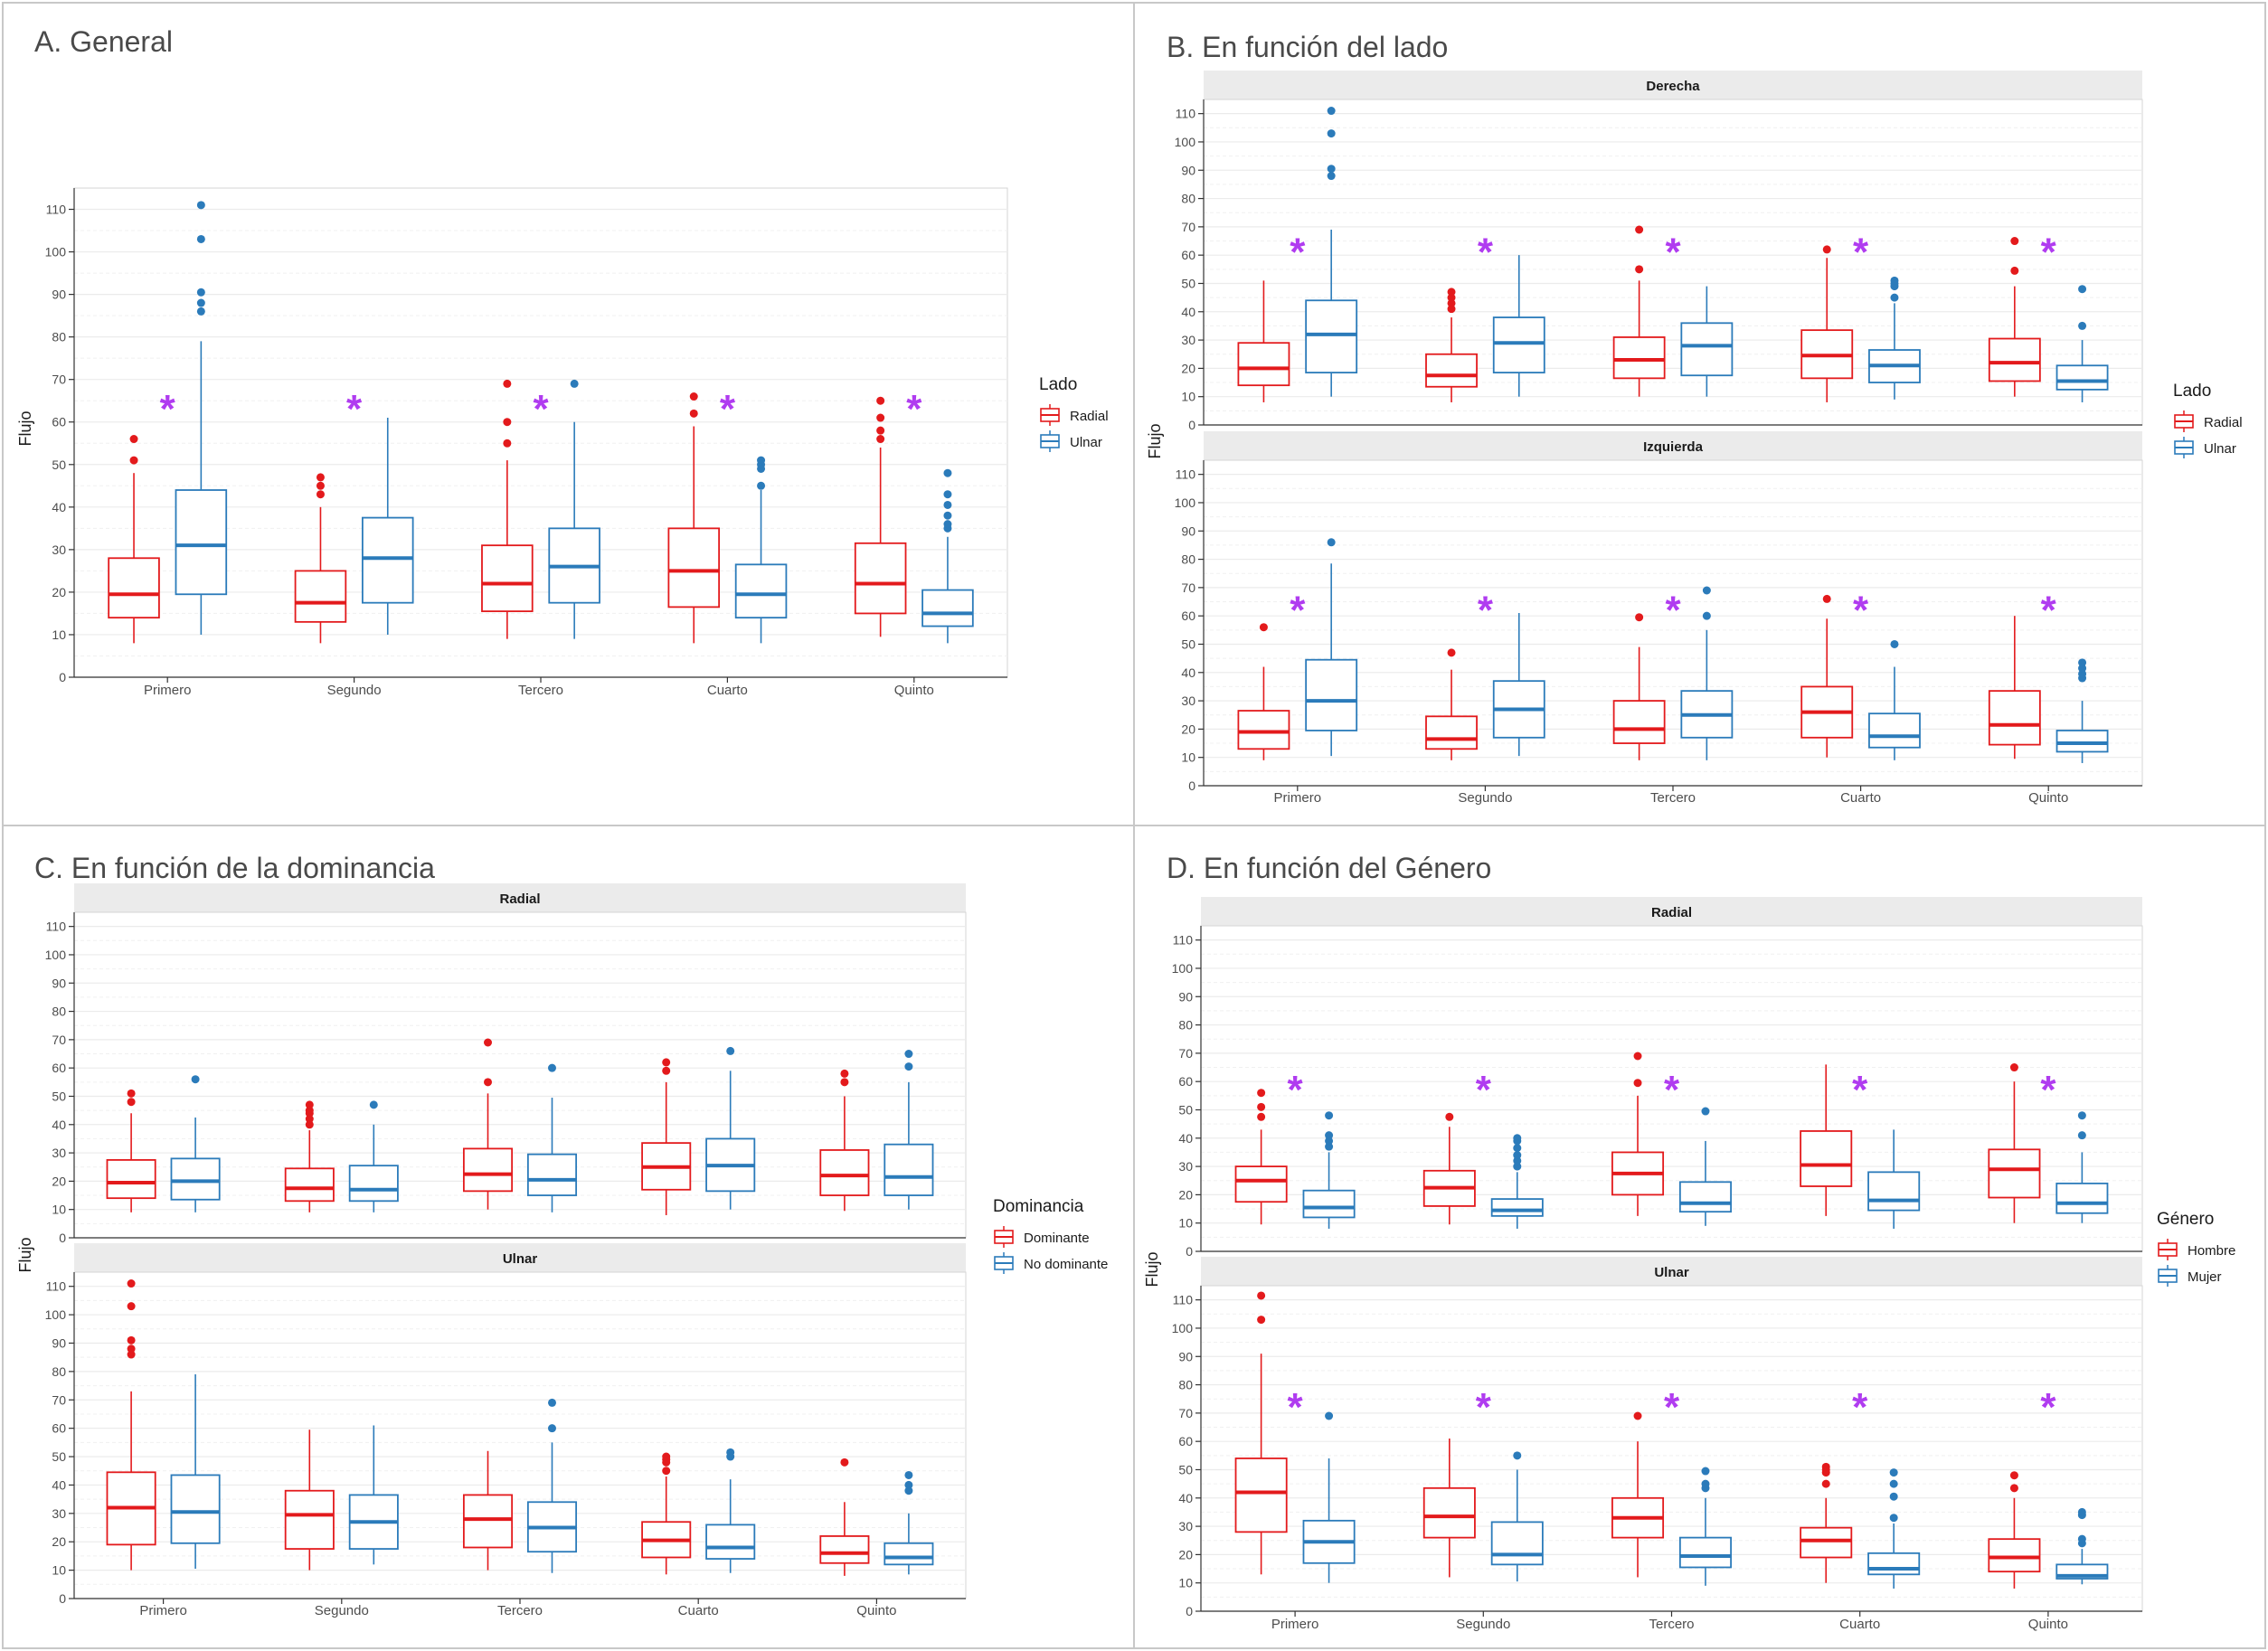 Image resolution: width=2268 pixels, height=1651 pixels. Describe the element at coordinates (59, 422) in the screenshot. I see `y-tick-label: 60` at that location.